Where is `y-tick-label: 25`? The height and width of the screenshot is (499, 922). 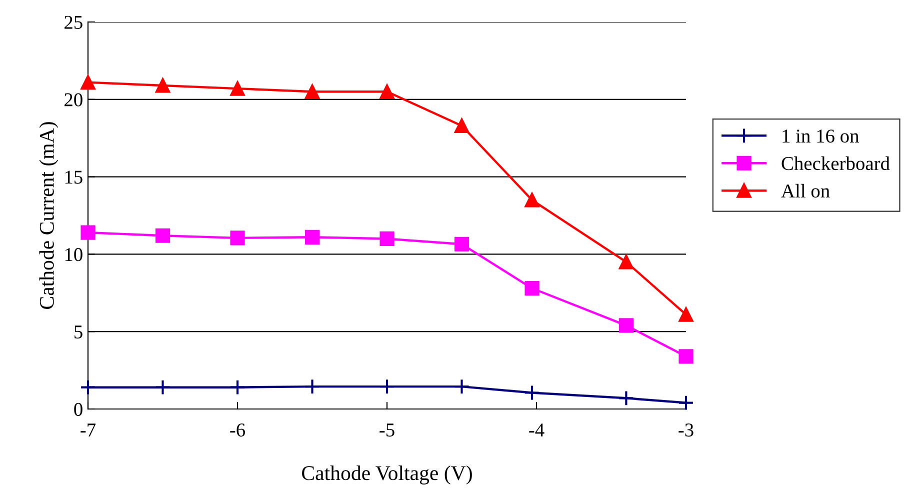
y-tick-label: 25 is located at coordinates (73, 22).